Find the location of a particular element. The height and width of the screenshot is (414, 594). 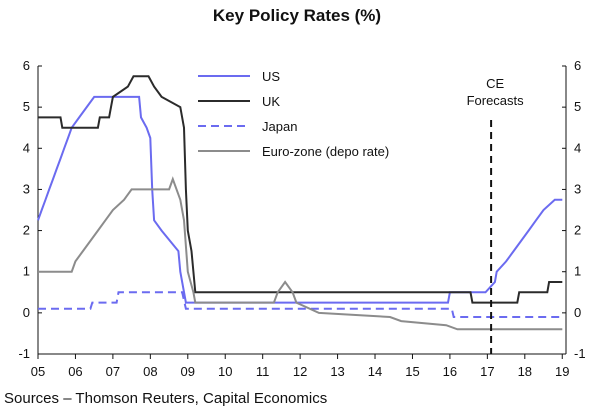

x-tick-label: 07 is located at coordinates (113, 371).